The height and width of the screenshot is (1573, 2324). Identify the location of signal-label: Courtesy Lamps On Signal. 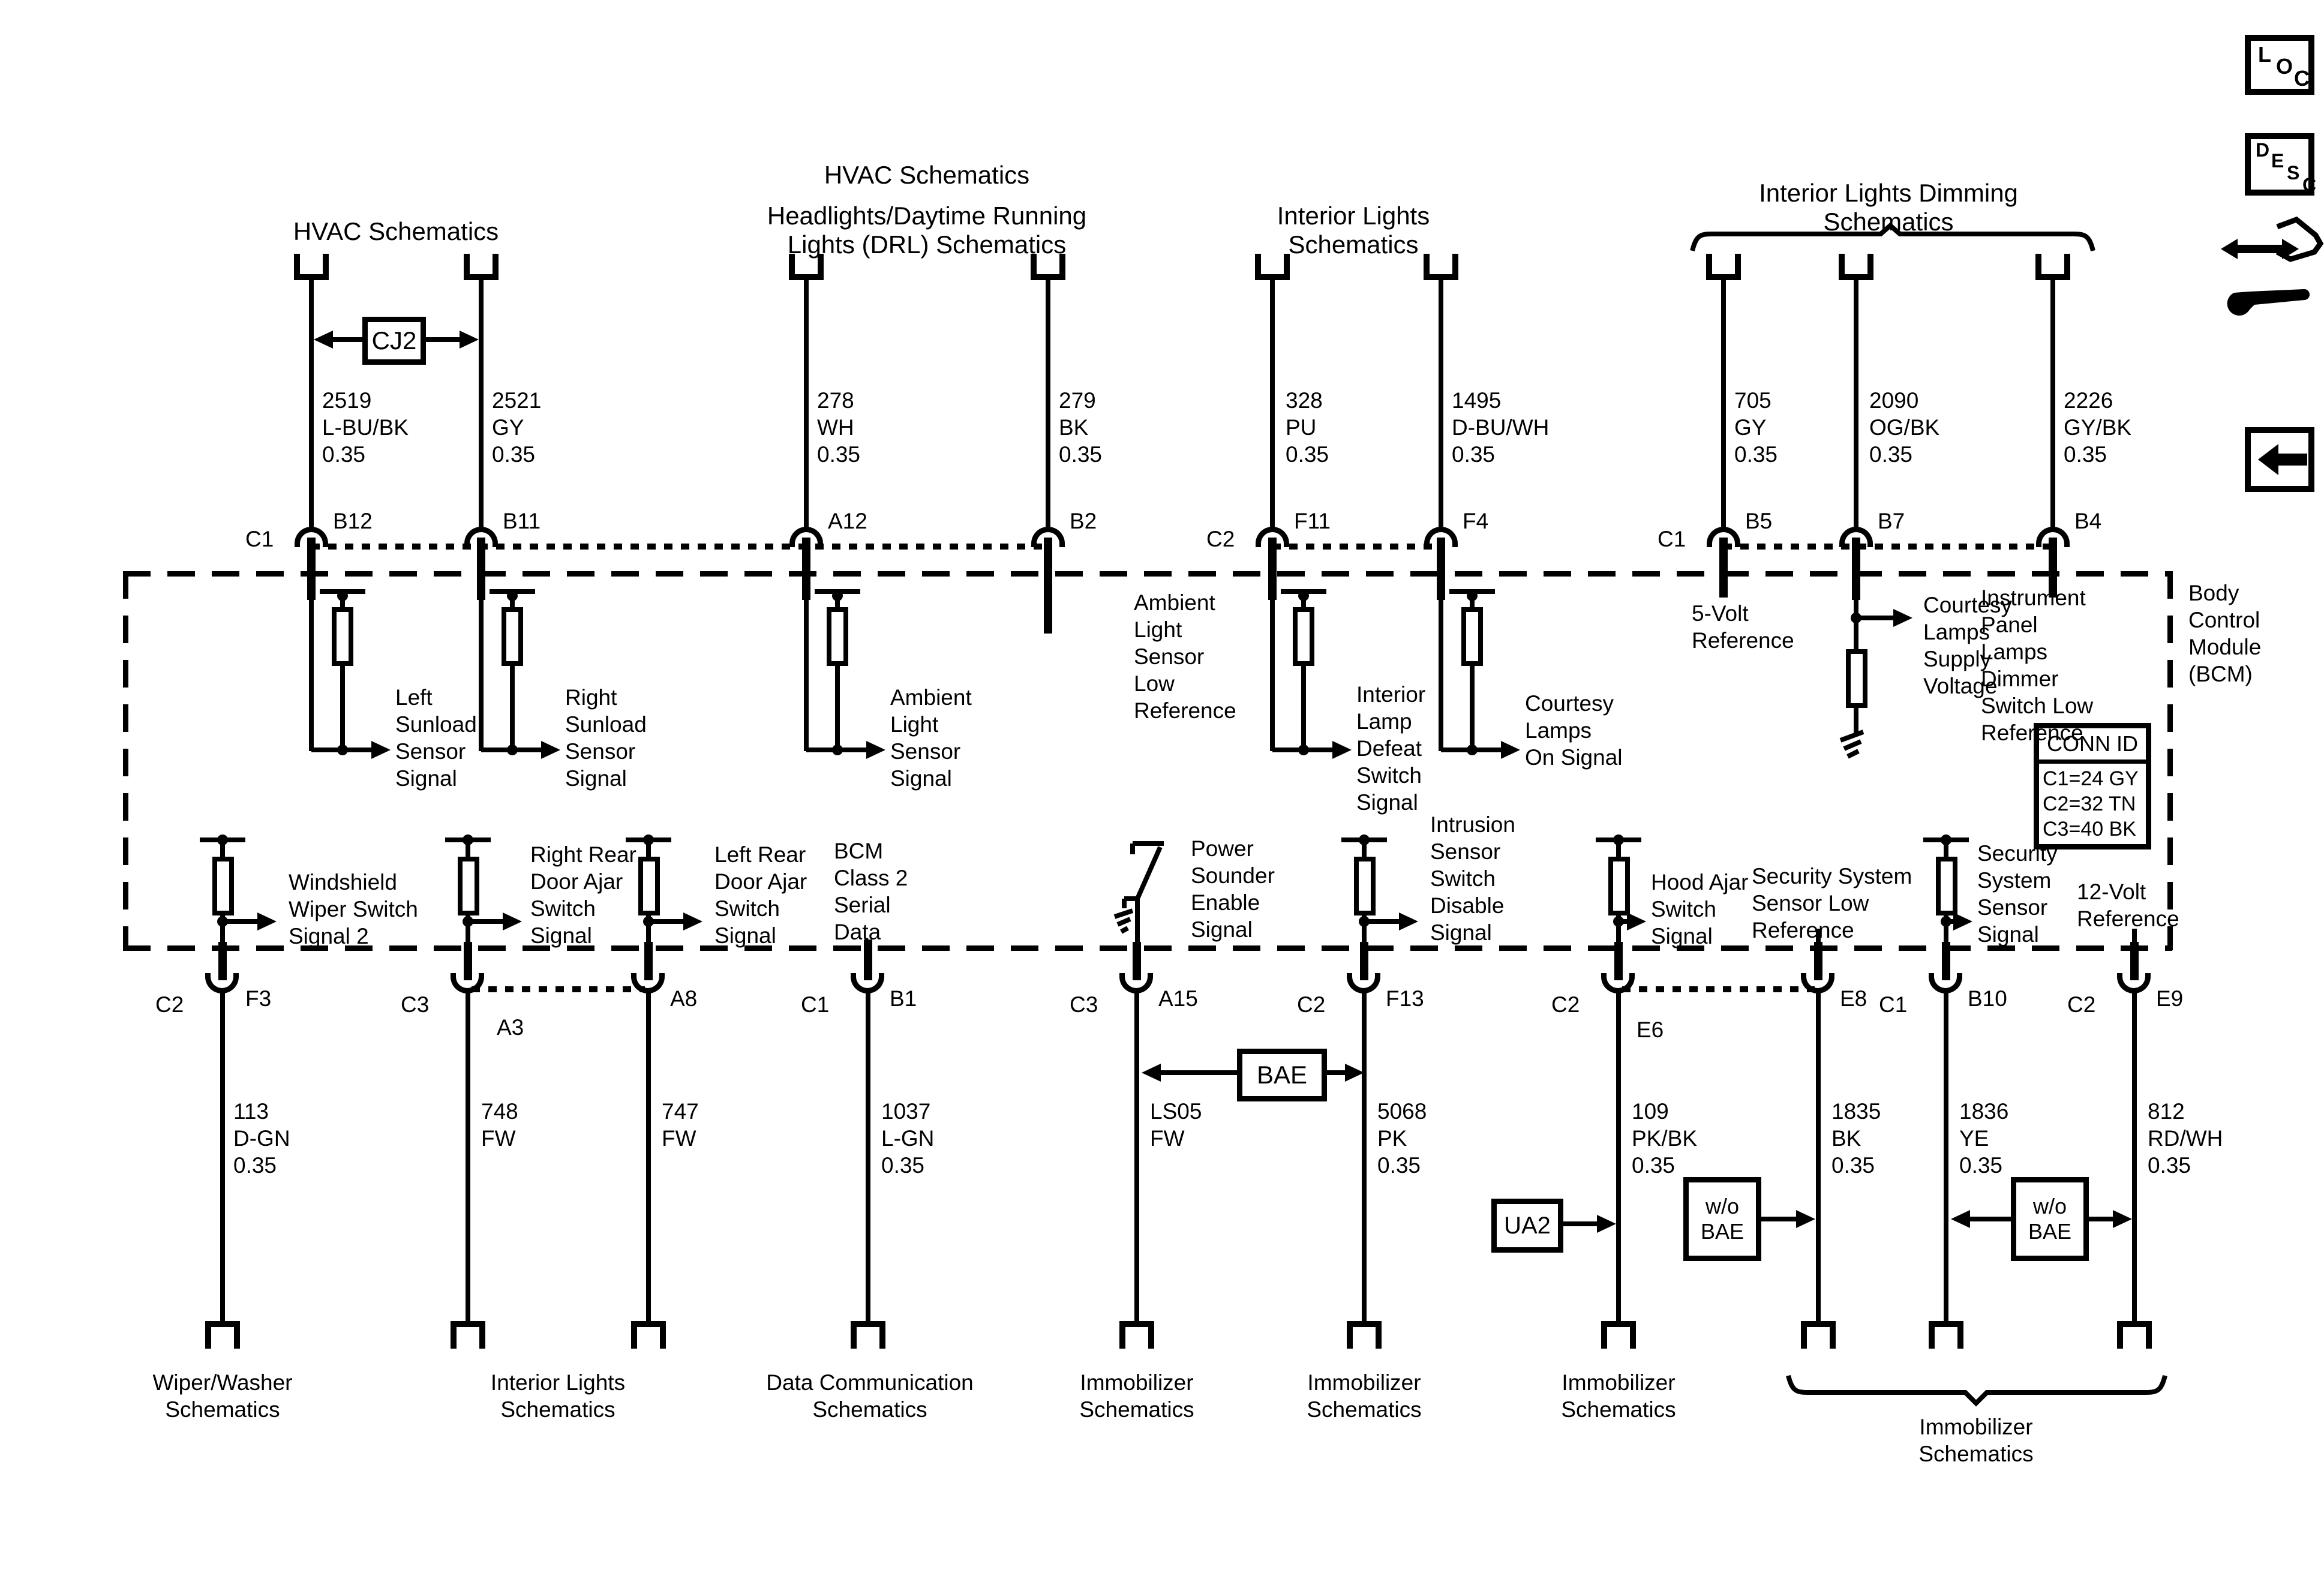
(1574, 731).